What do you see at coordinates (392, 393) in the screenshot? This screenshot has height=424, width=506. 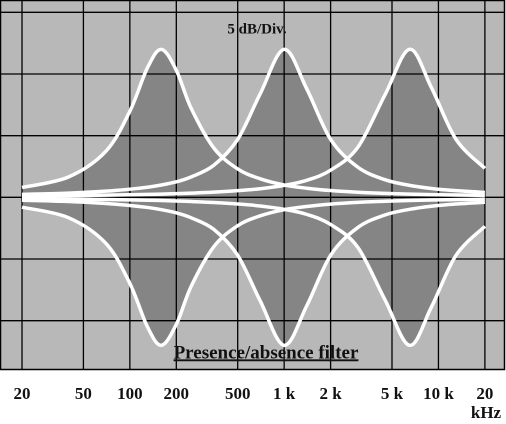 I see `x-tick-label: 5 k` at bounding box center [392, 393].